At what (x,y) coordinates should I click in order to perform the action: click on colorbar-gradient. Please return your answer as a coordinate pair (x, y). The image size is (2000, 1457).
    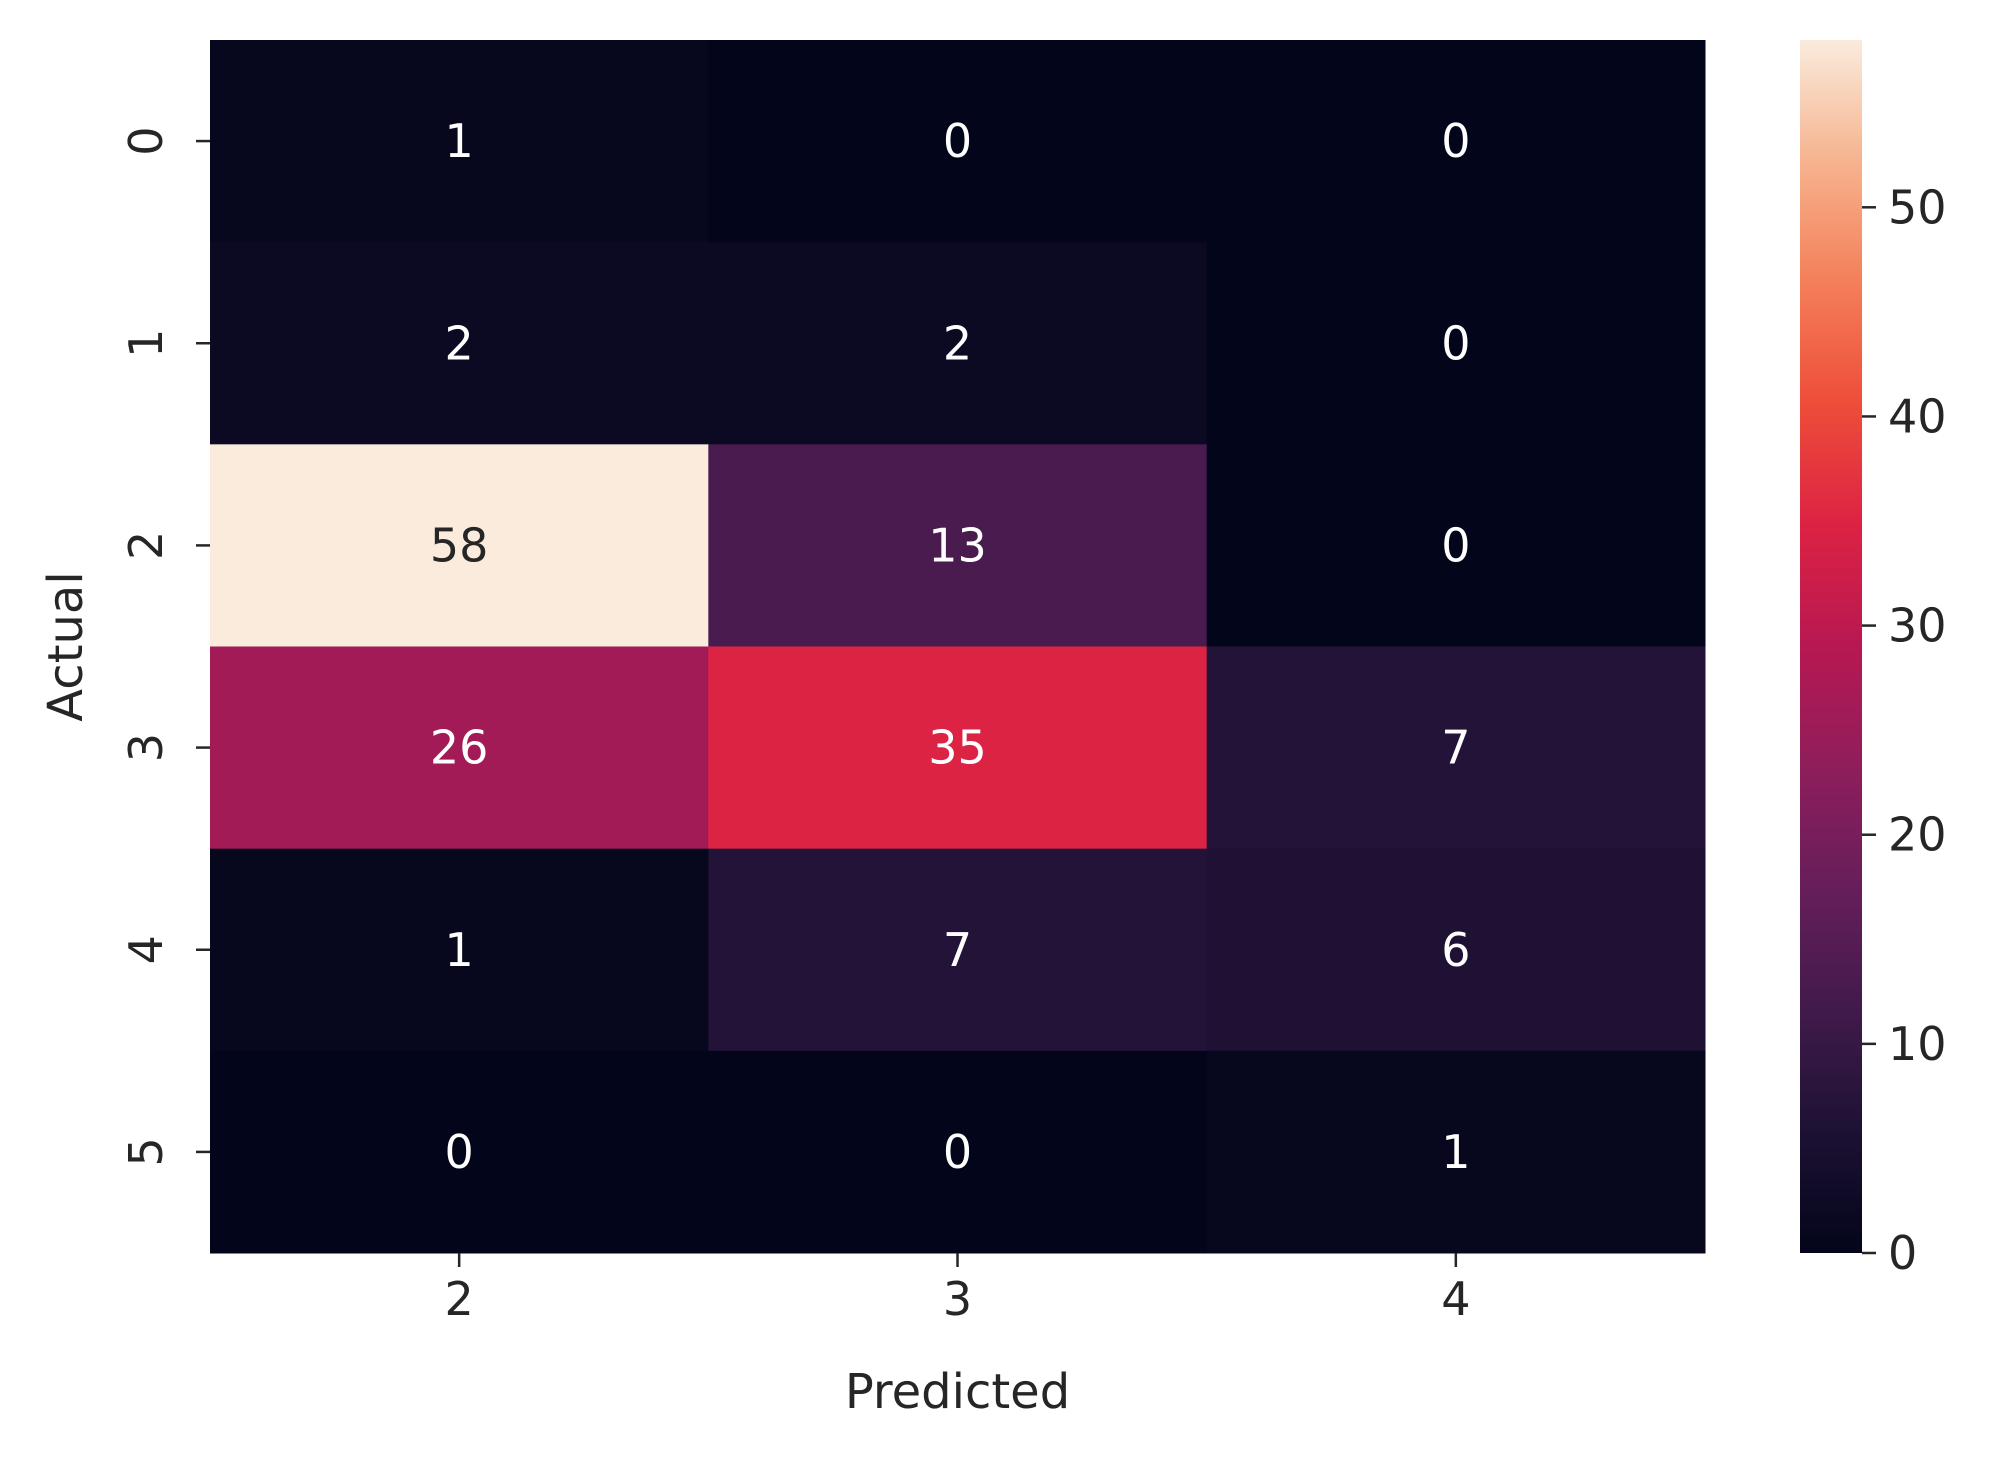
    Looking at the image, I should click on (1831, 646).